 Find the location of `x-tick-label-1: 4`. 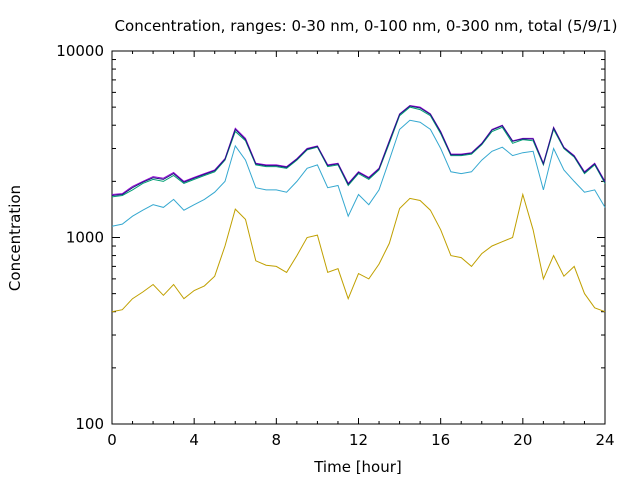

x-tick-label-1: 4 is located at coordinates (194, 440).